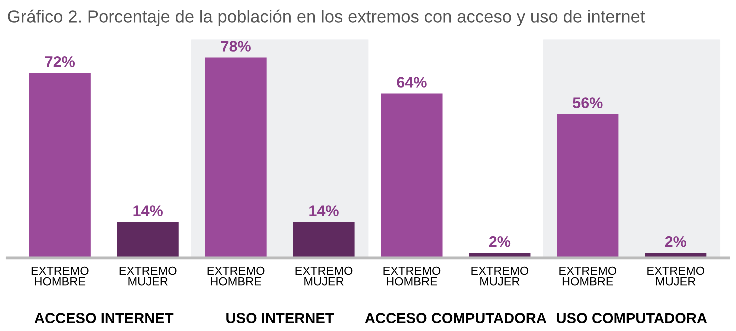 The height and width of the screenshot is (331, 736). I want to click on chart-title: Gráfico 2. Porcentaje de la población en los extremos con acceso y uso de internet, so click(327, 18).